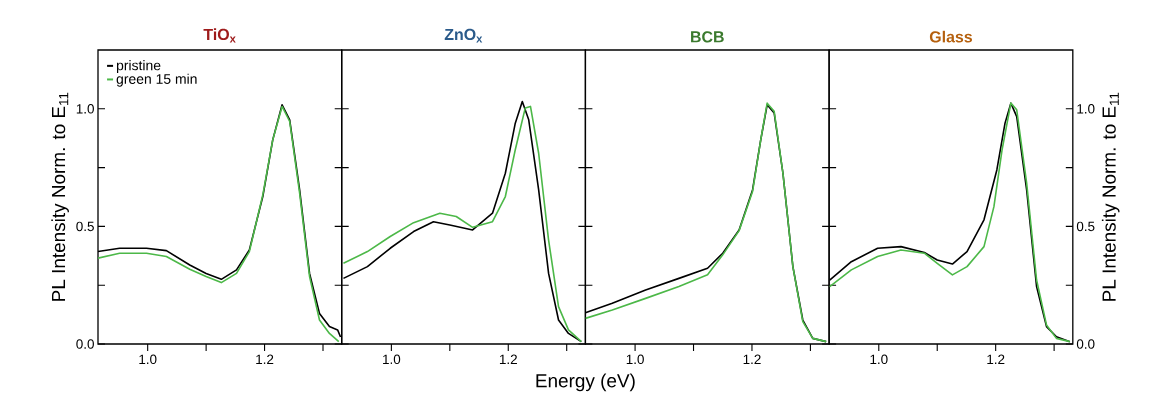  What do you see at coordinates (60, 196) in the screenshot?
I see `y-axis-title: PL Intensity Norm. to E$_{11}$` at bounding box center [60, 196].